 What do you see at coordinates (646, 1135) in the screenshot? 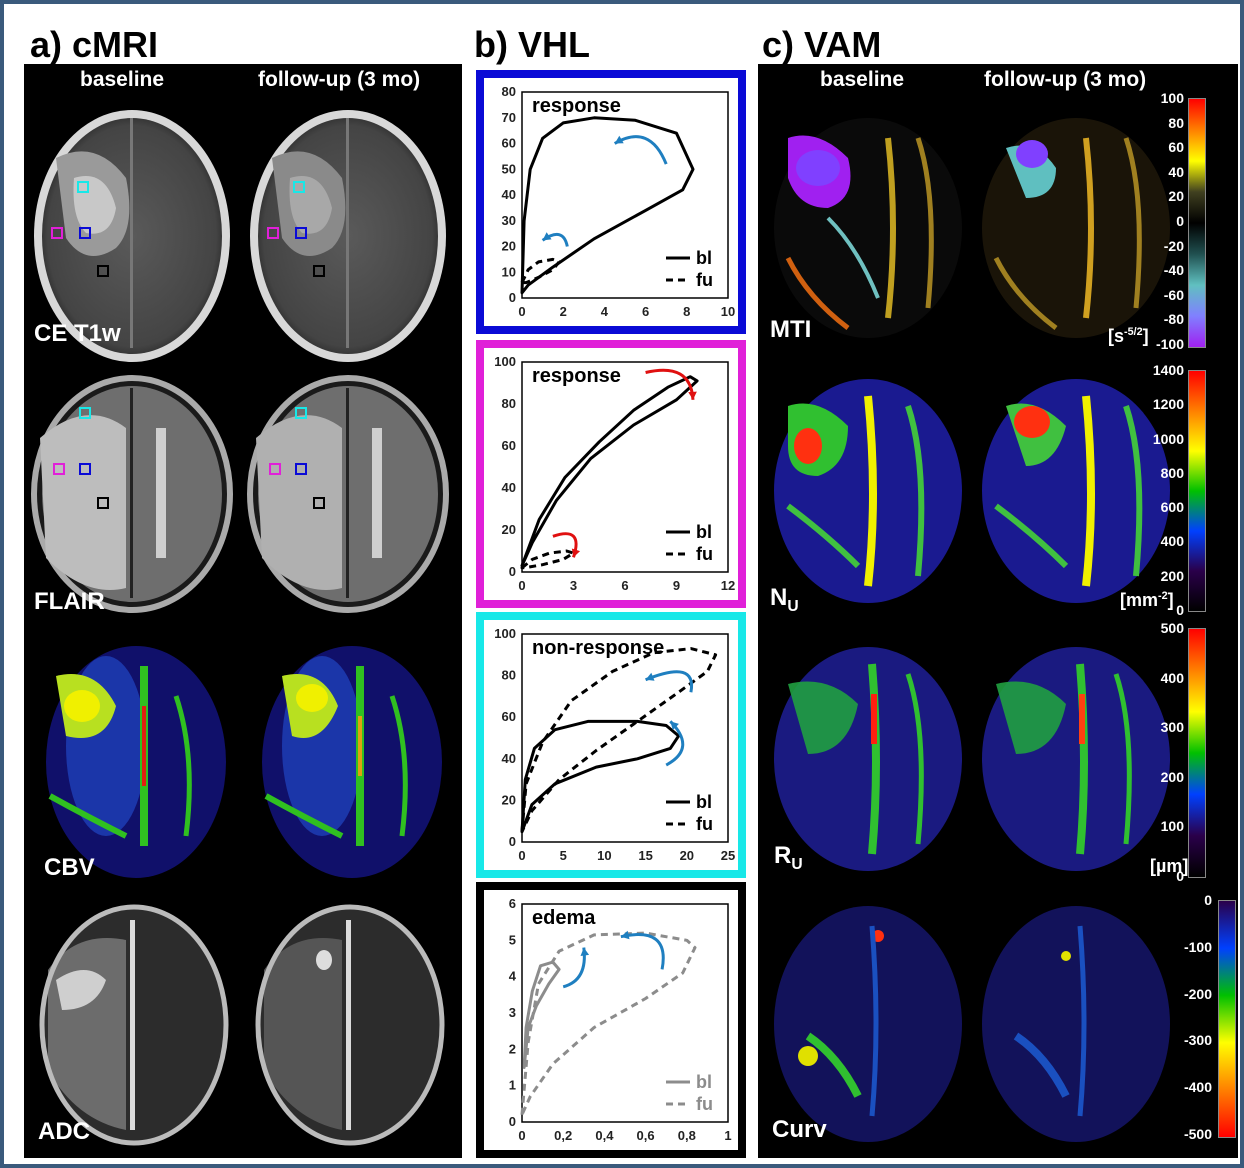
I see `x-tick-label: 0,6` at bounding box center [646, 1135].